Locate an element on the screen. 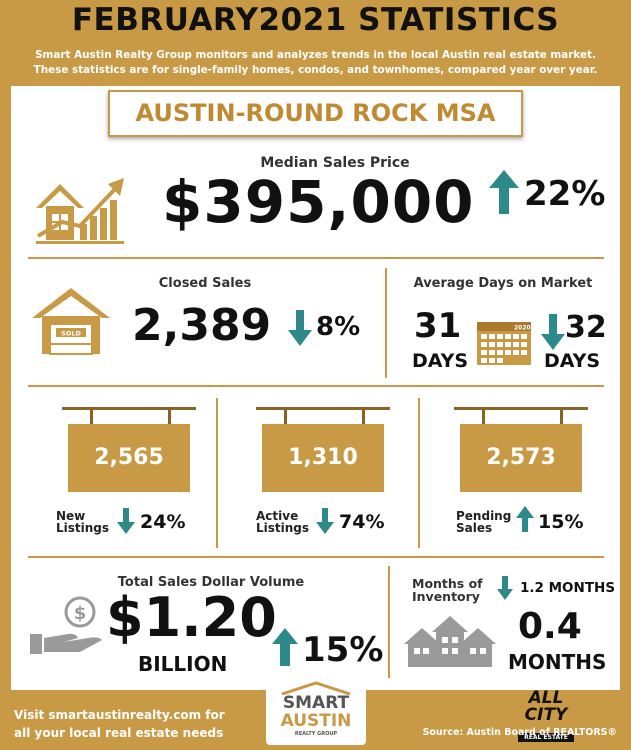 Image resolution: width=631 pixels, height=750 pixels. volume-value: $1.20 is located at coordinates (191, 617).